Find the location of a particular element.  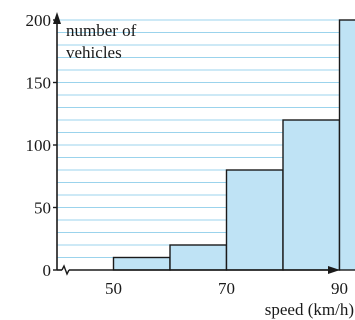

x-axis-arrow is located at coordinates (334, 270).